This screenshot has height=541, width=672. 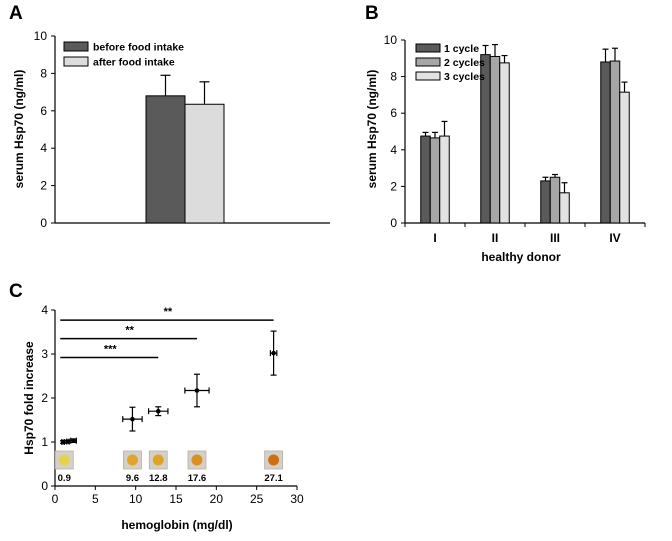 What do you see at coordinates (41, 36) in the screenshot?
I see `panel-a-y-tick-label: 10` at bounding box center [41, 36].